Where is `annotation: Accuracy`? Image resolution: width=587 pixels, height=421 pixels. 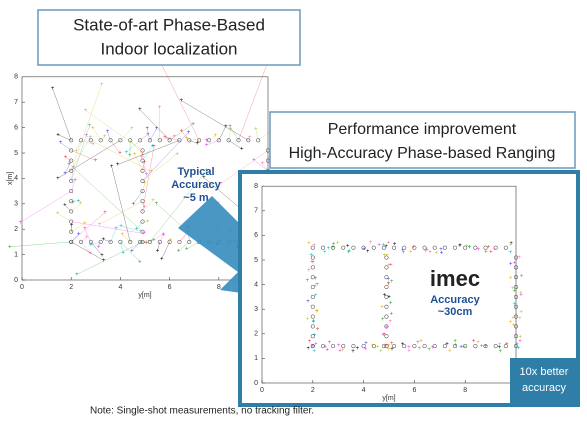 annotation: Accuracy is located at coordinates (455, 300).